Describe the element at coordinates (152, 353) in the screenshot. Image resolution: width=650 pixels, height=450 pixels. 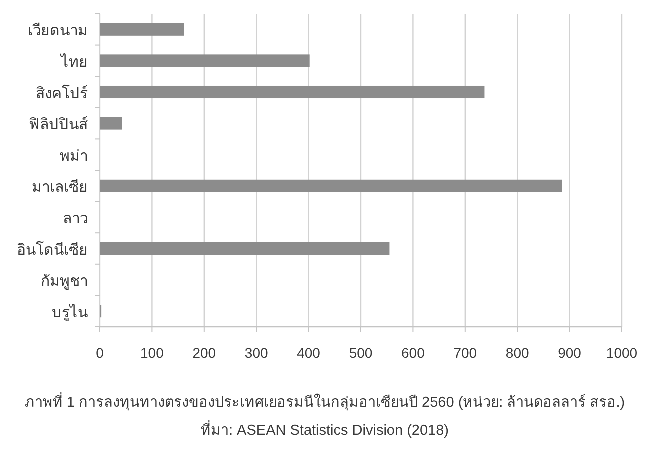
I see `x-tick-label: 100` at that location.